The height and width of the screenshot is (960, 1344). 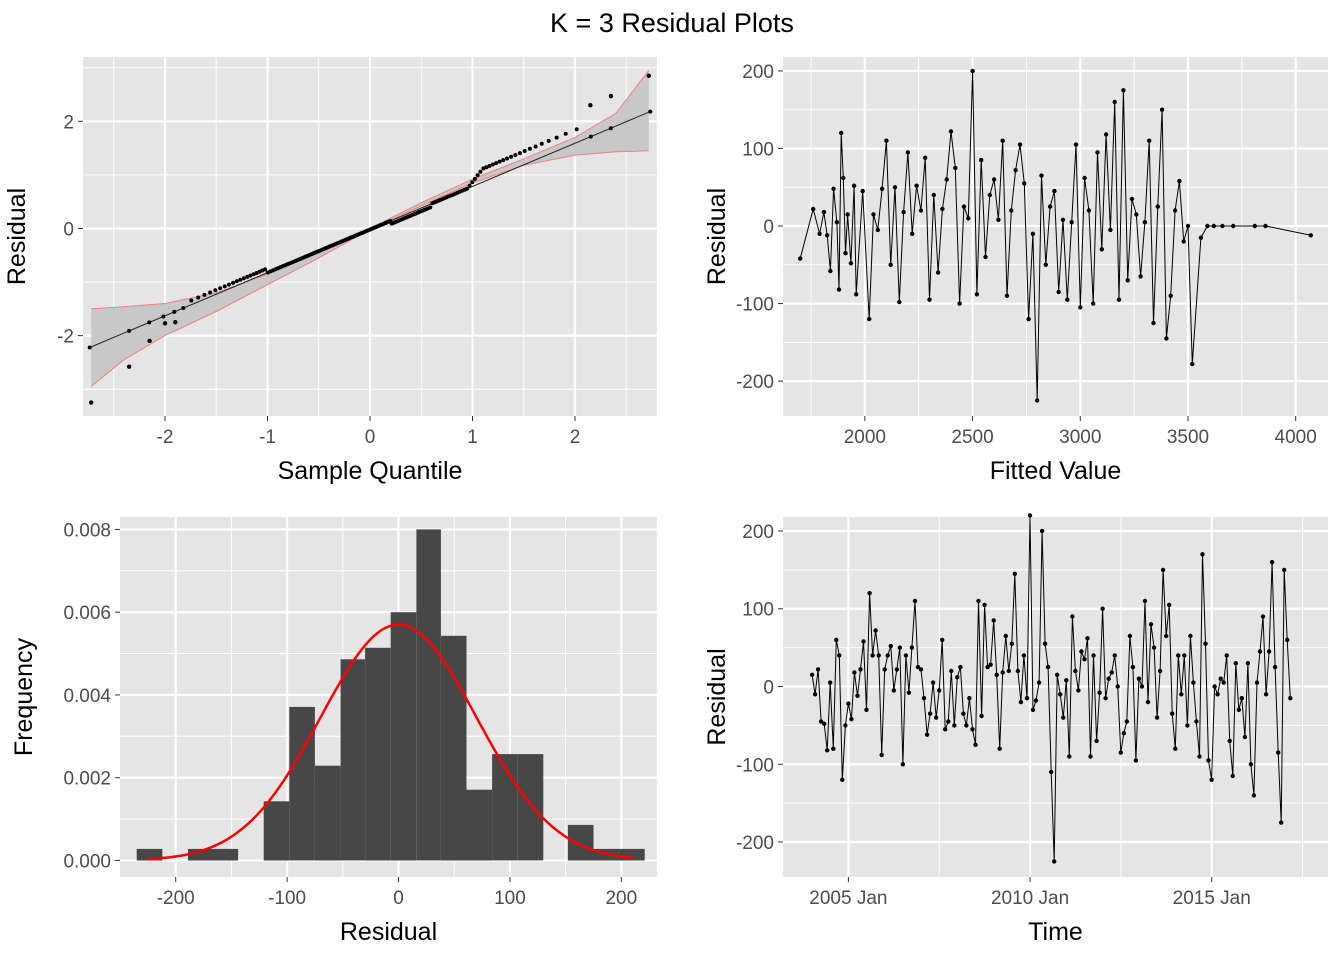 I want to click on y-tick-label: 0.008, so click(x=87, y=530).